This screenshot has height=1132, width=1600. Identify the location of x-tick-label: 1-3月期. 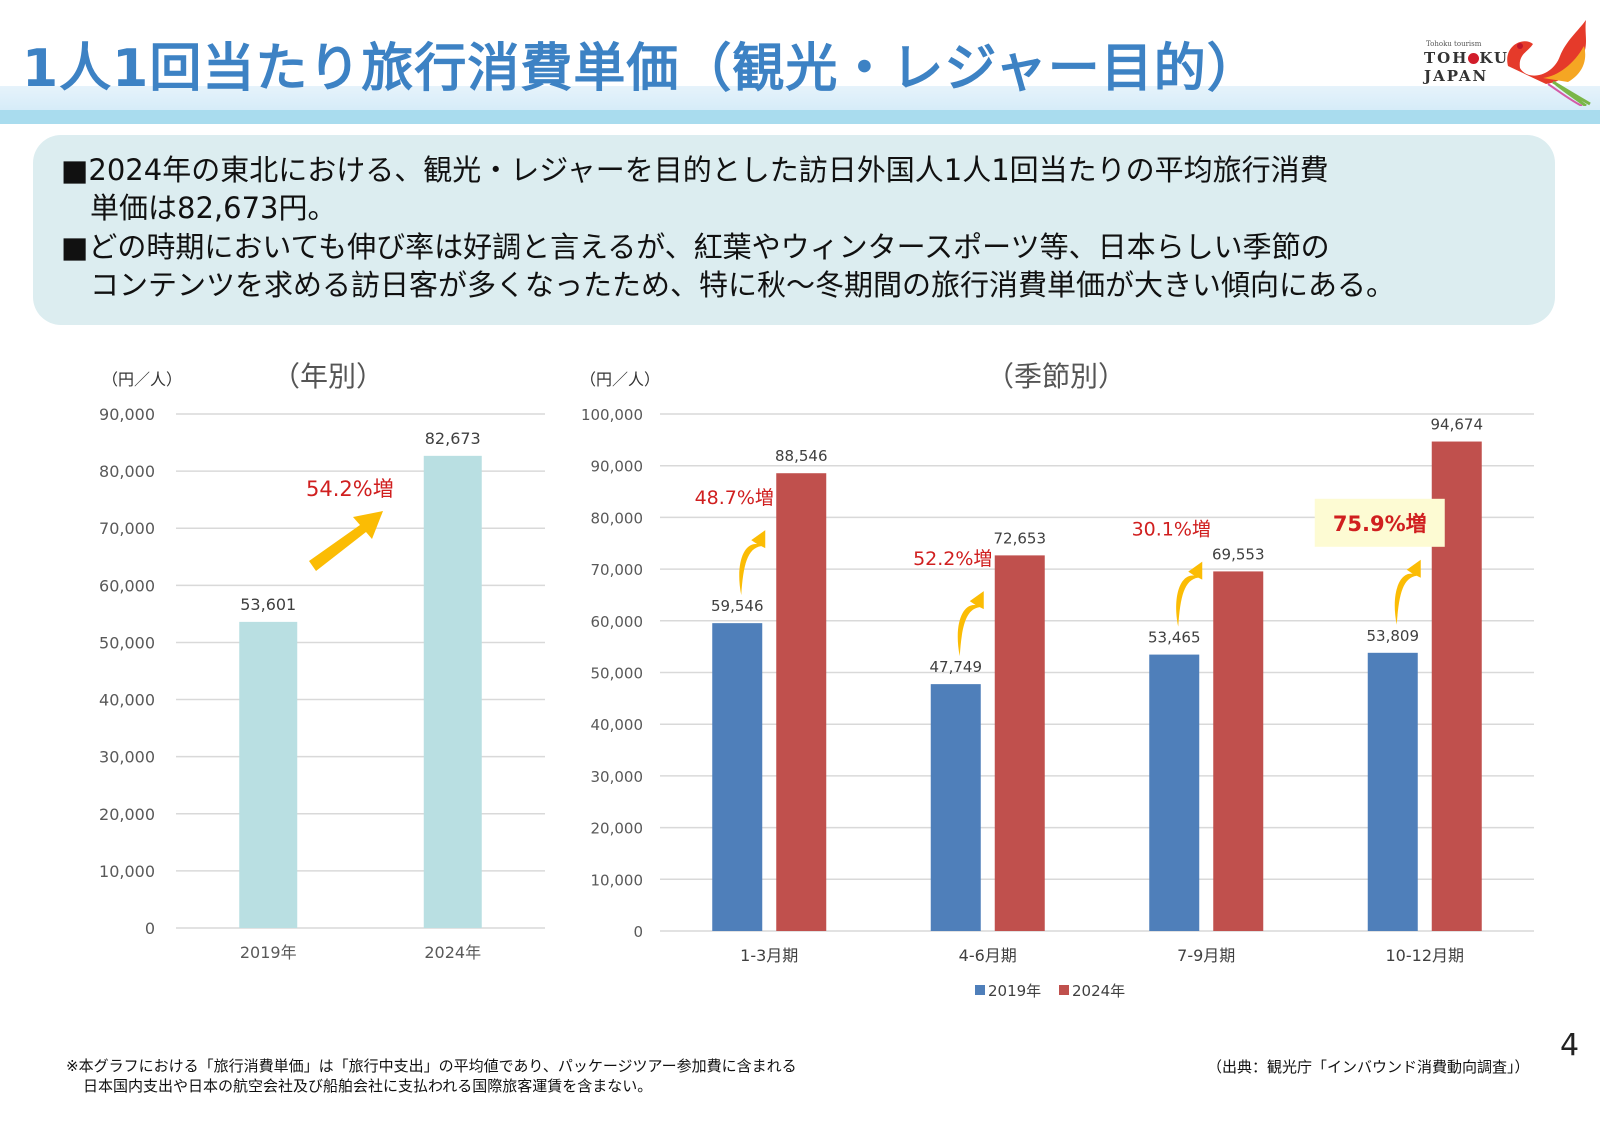
(769, 955).